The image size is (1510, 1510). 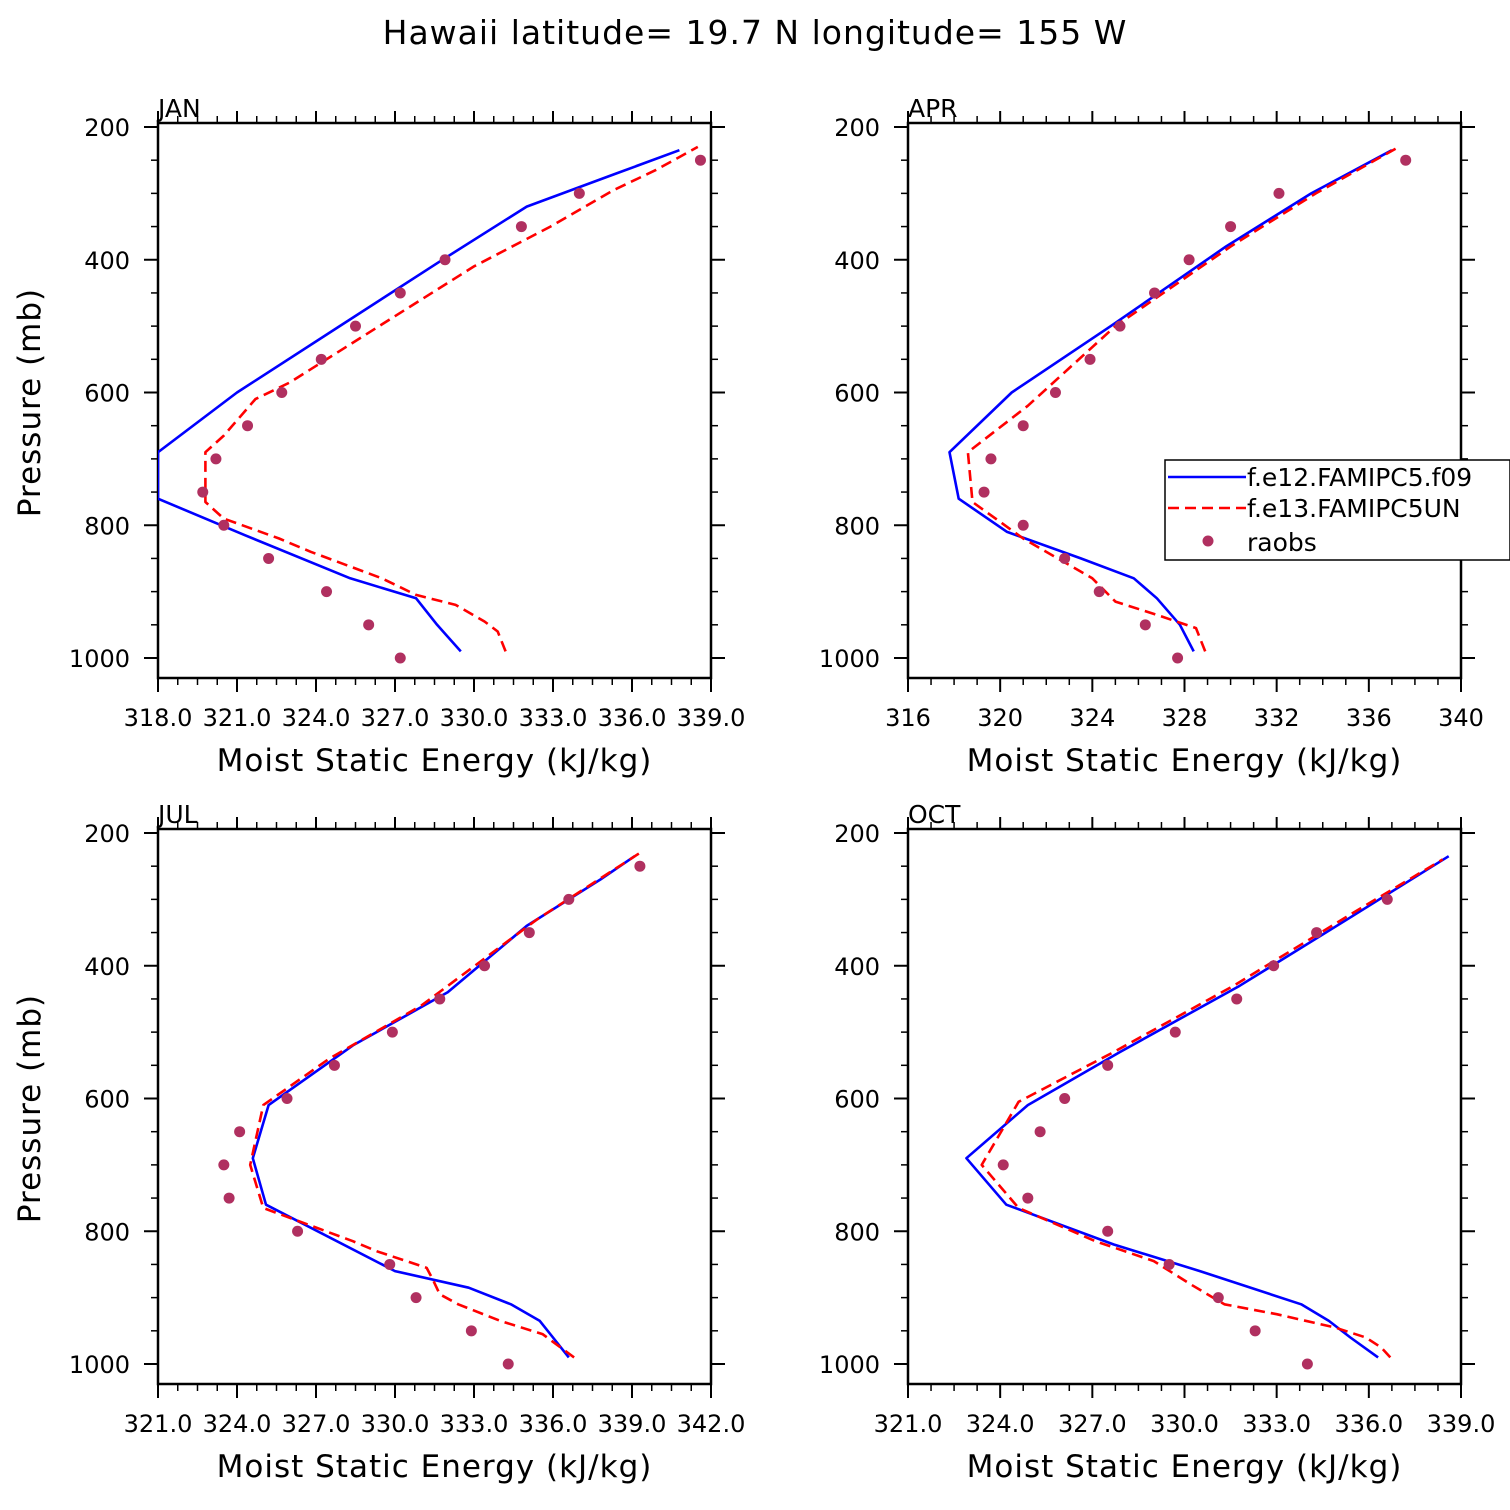 What do you see at coordinates (1092, 718) in the screenshot?
I see `x-tick-label: 324` at bounding box center [1092, 718].